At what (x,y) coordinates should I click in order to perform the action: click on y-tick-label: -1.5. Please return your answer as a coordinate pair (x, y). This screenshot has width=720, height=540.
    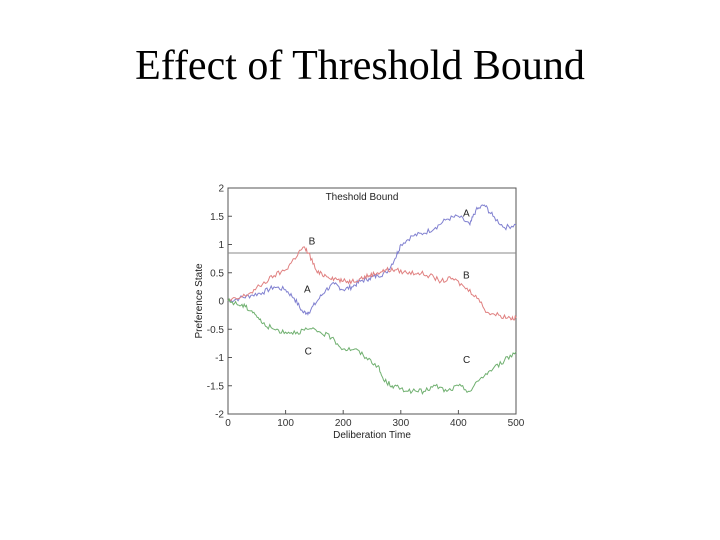
    Looking at the image, I should click on (216, 386).